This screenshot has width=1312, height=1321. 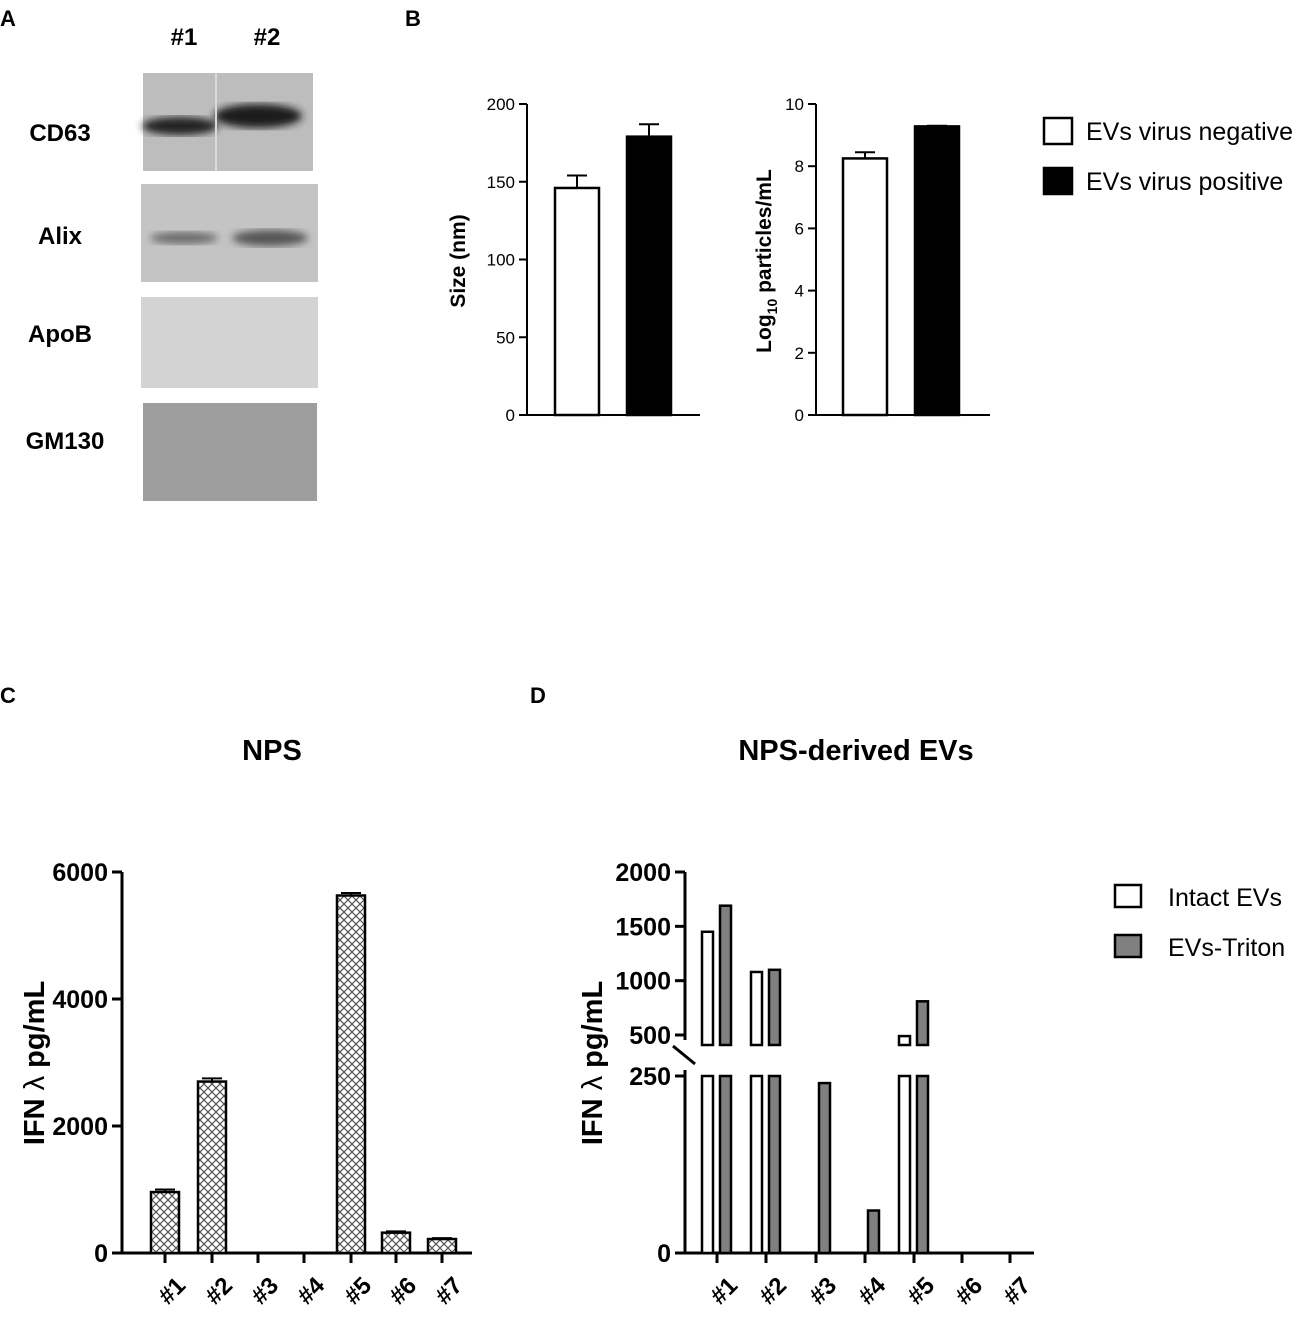 What do you see at coordinates (229, 342) in the screenshot?
I see `blot-strip-apob` at bounding box center [229, 342].